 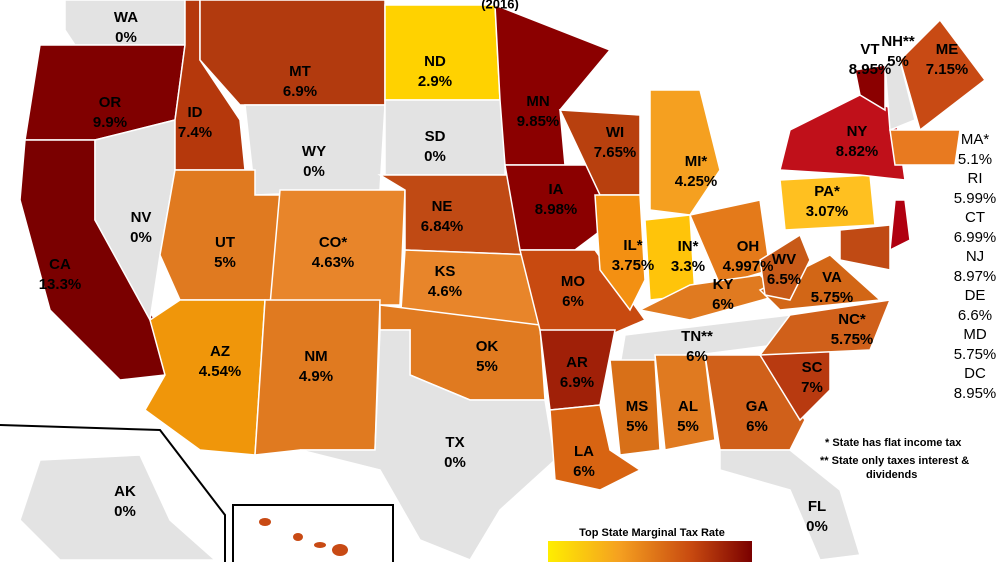 What do you see at coordinates (832, 277) in the screenshot?
I see `state-abbr: VA` at bounding box center [832, 277].